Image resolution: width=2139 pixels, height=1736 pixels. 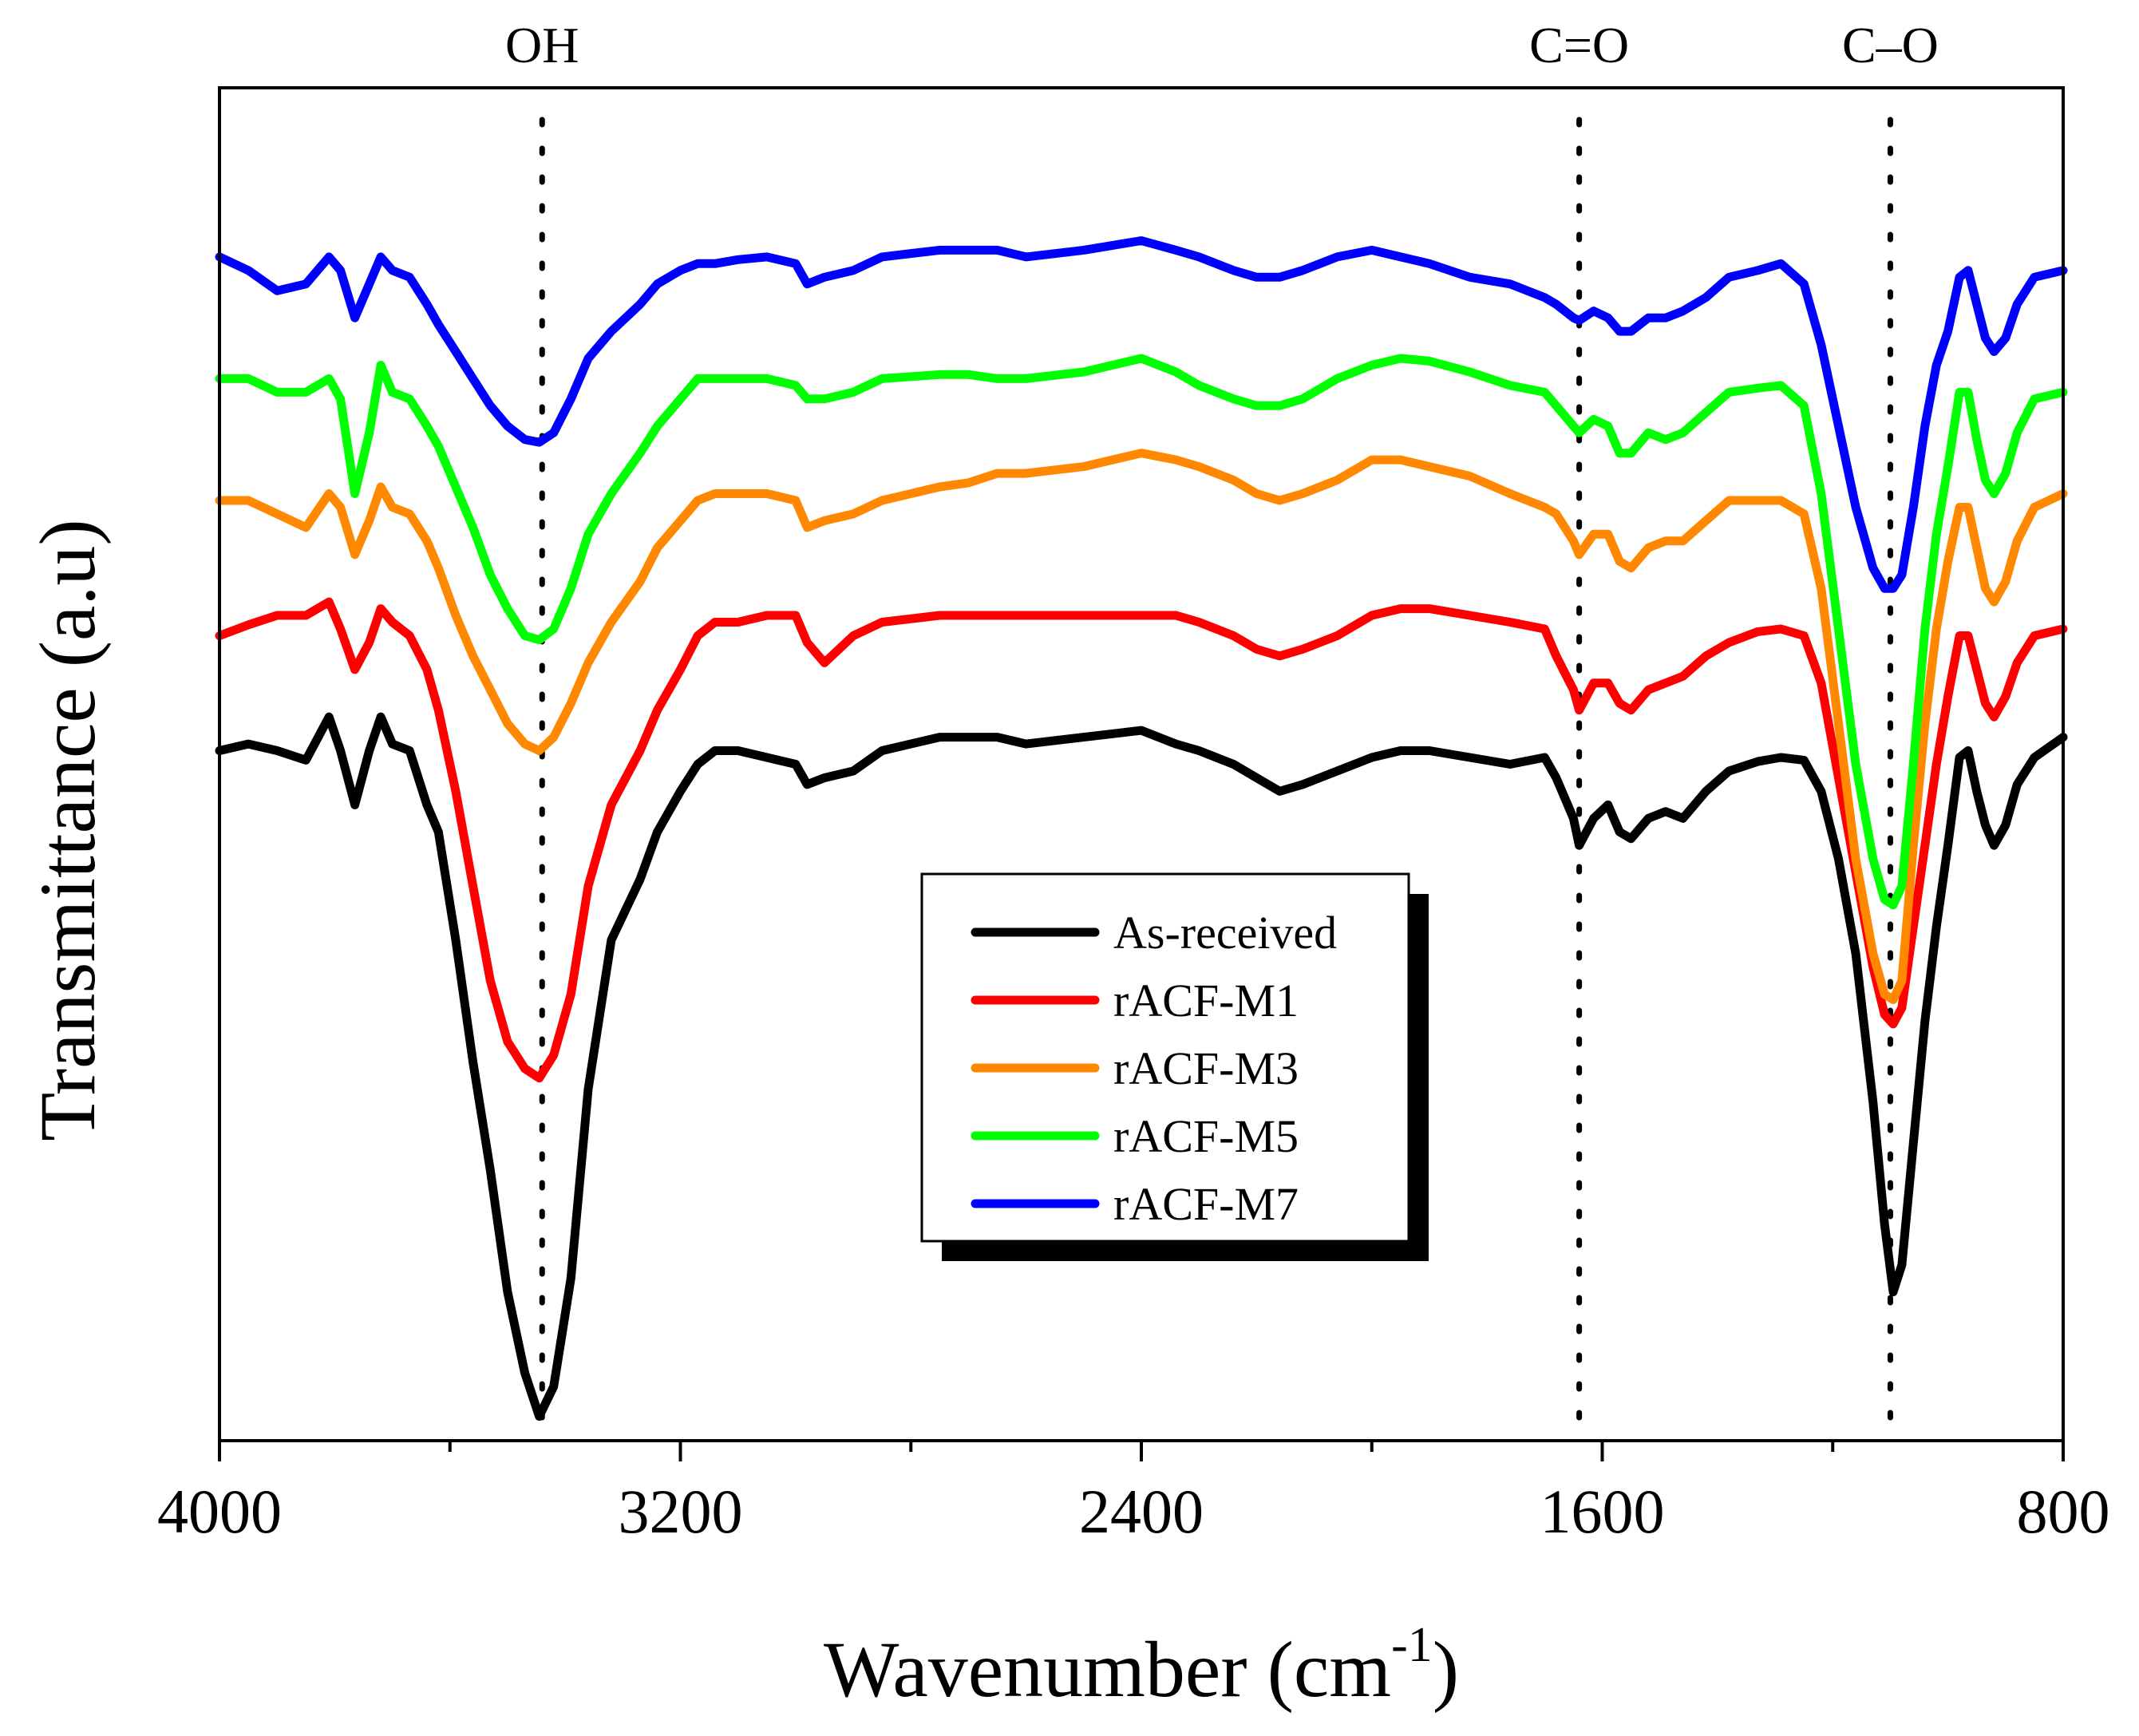 What do you see at coordinates (681, 1511) in the screenshot?
I see `x-tick-label-3200: 3200` at bounding box center [681, 1511].